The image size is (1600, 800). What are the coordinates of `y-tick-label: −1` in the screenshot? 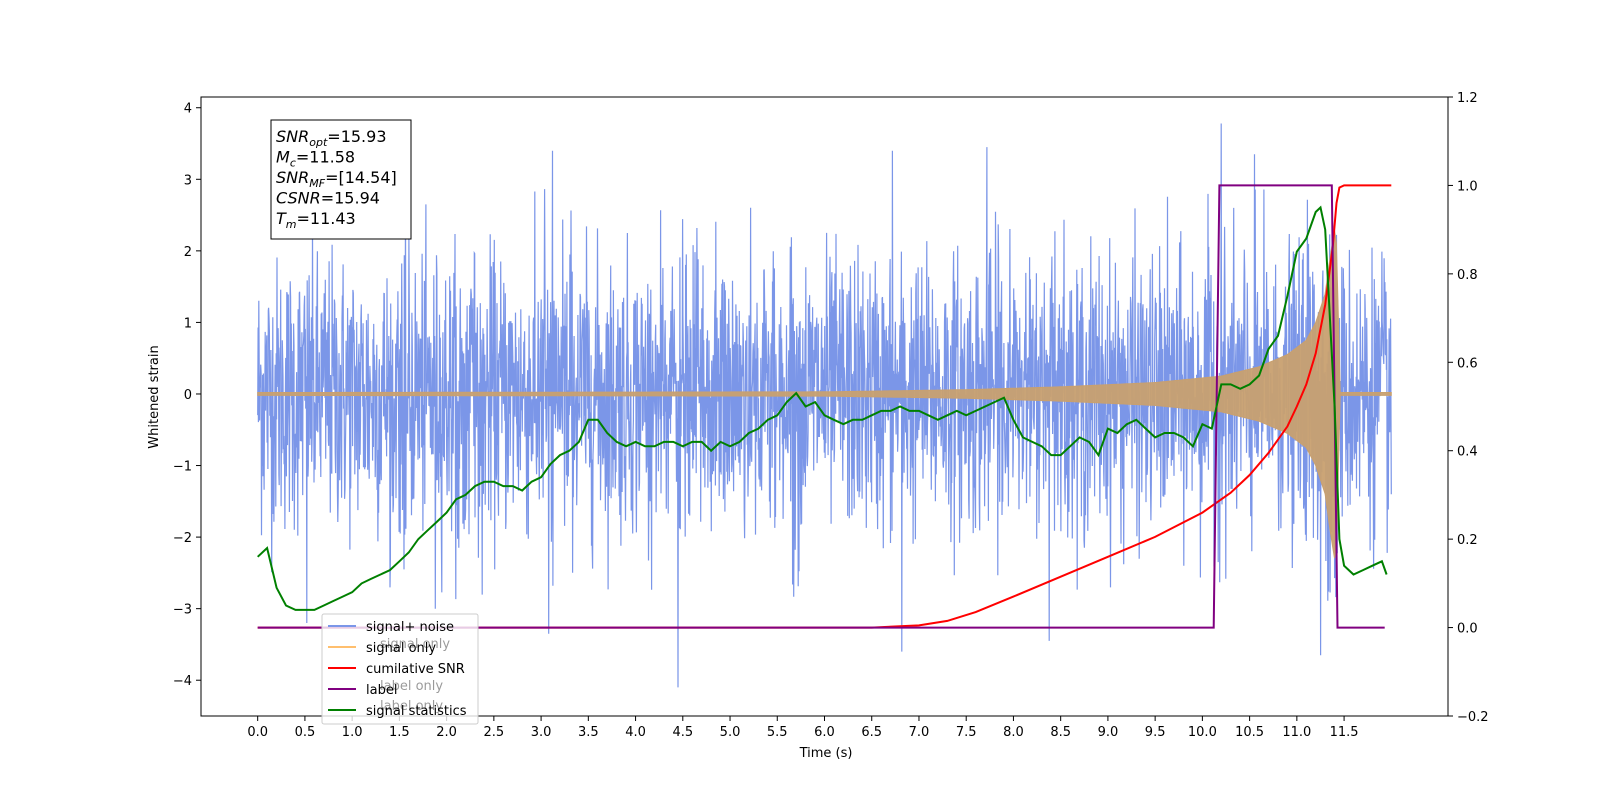 It's located at (182, 467).